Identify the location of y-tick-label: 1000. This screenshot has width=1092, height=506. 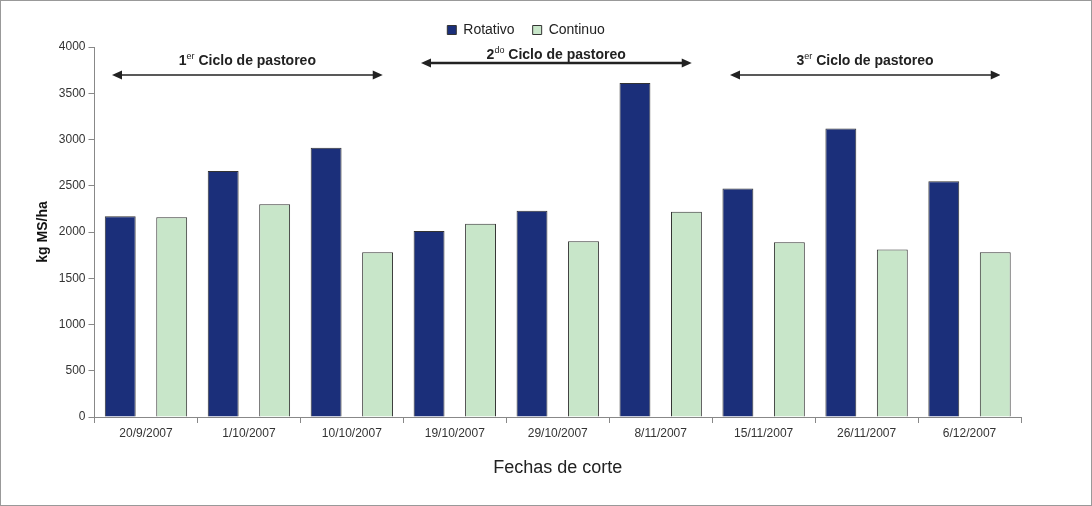
(72, 323).